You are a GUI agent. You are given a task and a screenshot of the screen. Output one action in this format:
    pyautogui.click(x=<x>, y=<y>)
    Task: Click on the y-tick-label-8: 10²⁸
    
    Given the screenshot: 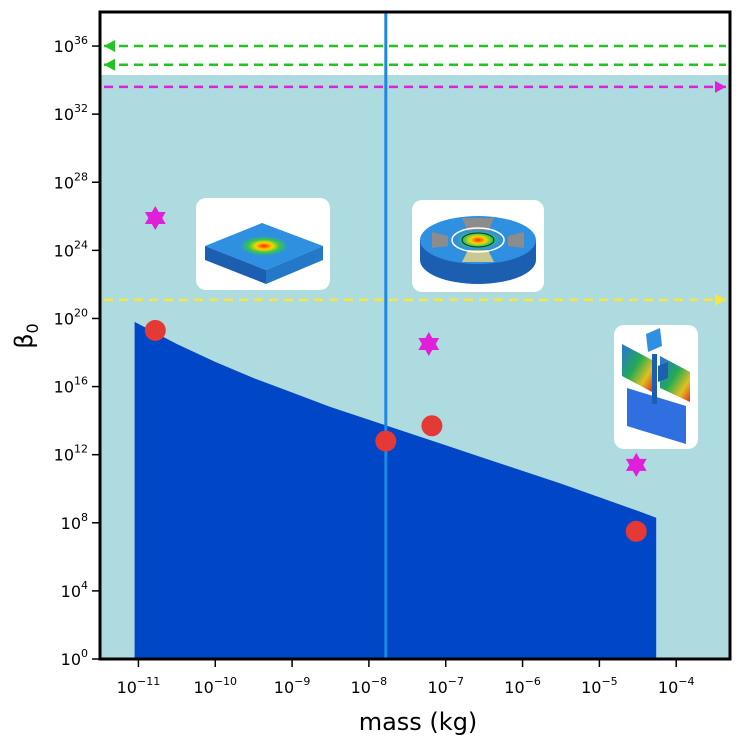 What is the action you would take?
    pyautogui.click(x=71, y=181)
    